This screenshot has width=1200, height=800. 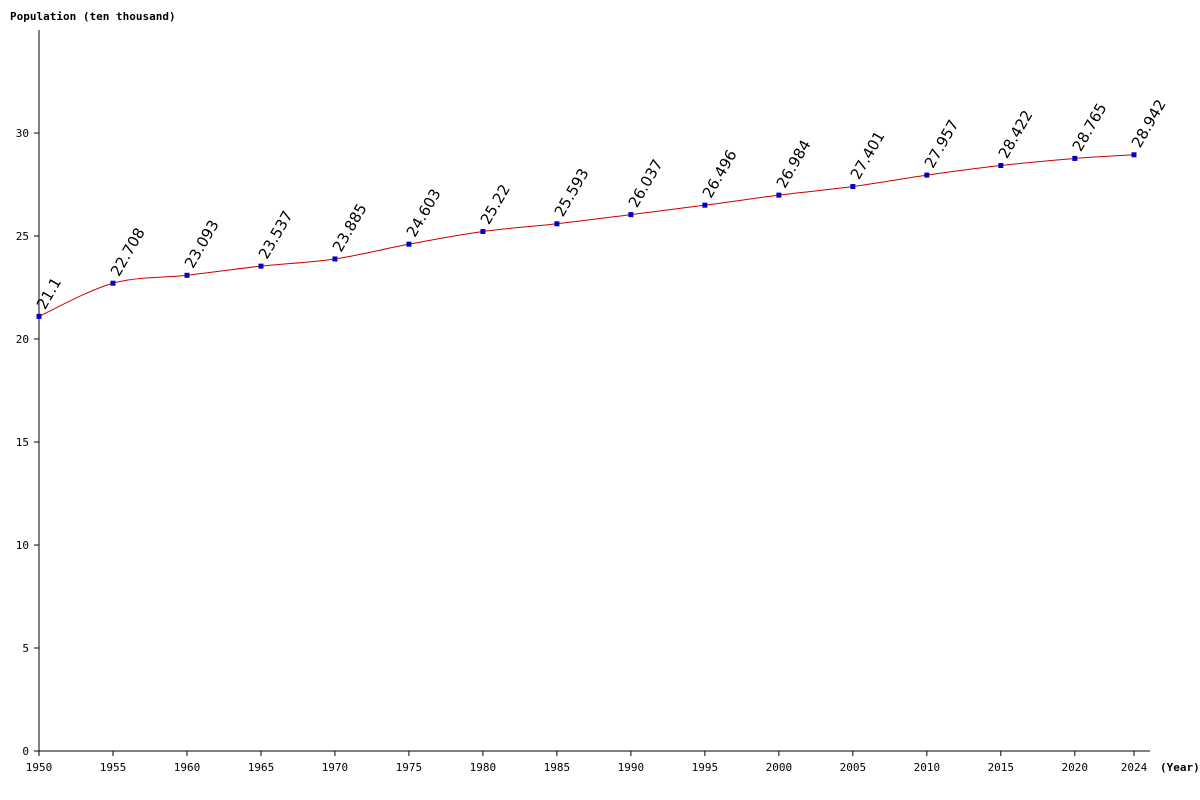 I want to click on y-tick-label: 20, so click(x=22, y=339).